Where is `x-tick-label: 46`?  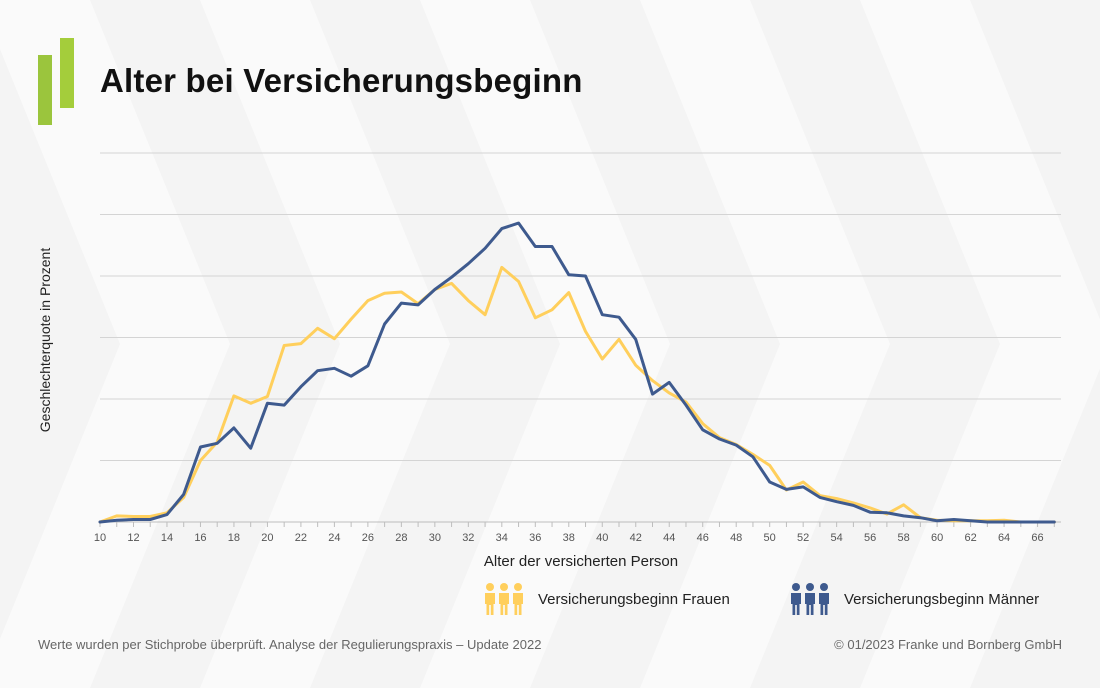
x-tick-label: 46 is located at coordinates (703, 538).